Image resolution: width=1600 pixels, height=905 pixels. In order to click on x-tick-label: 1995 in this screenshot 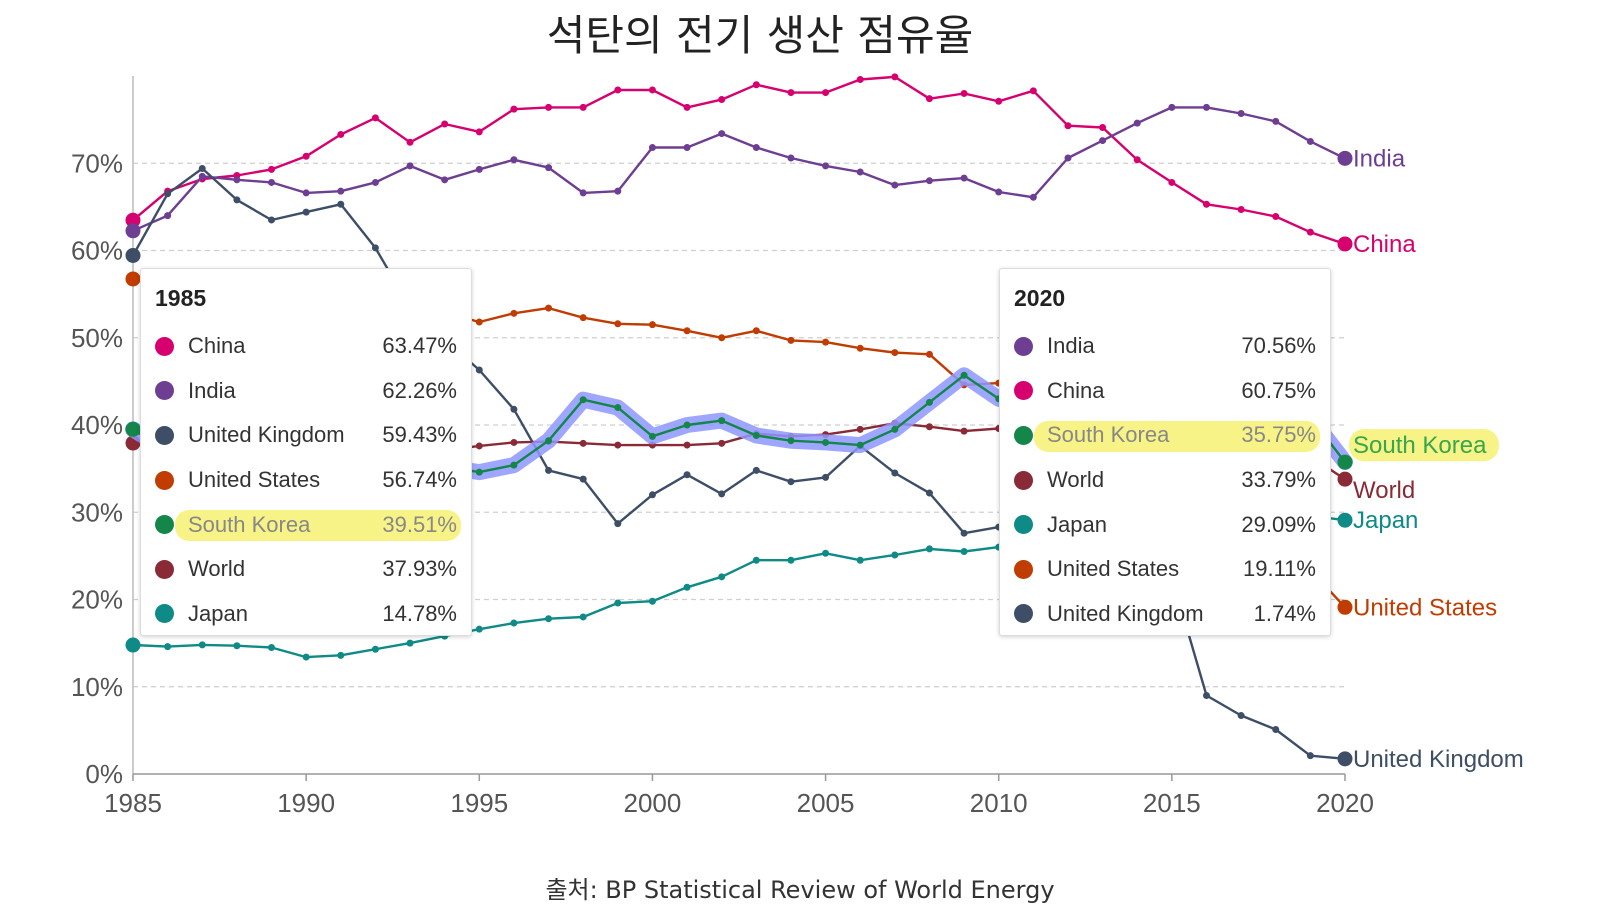, I will do `click(479, 803)`.